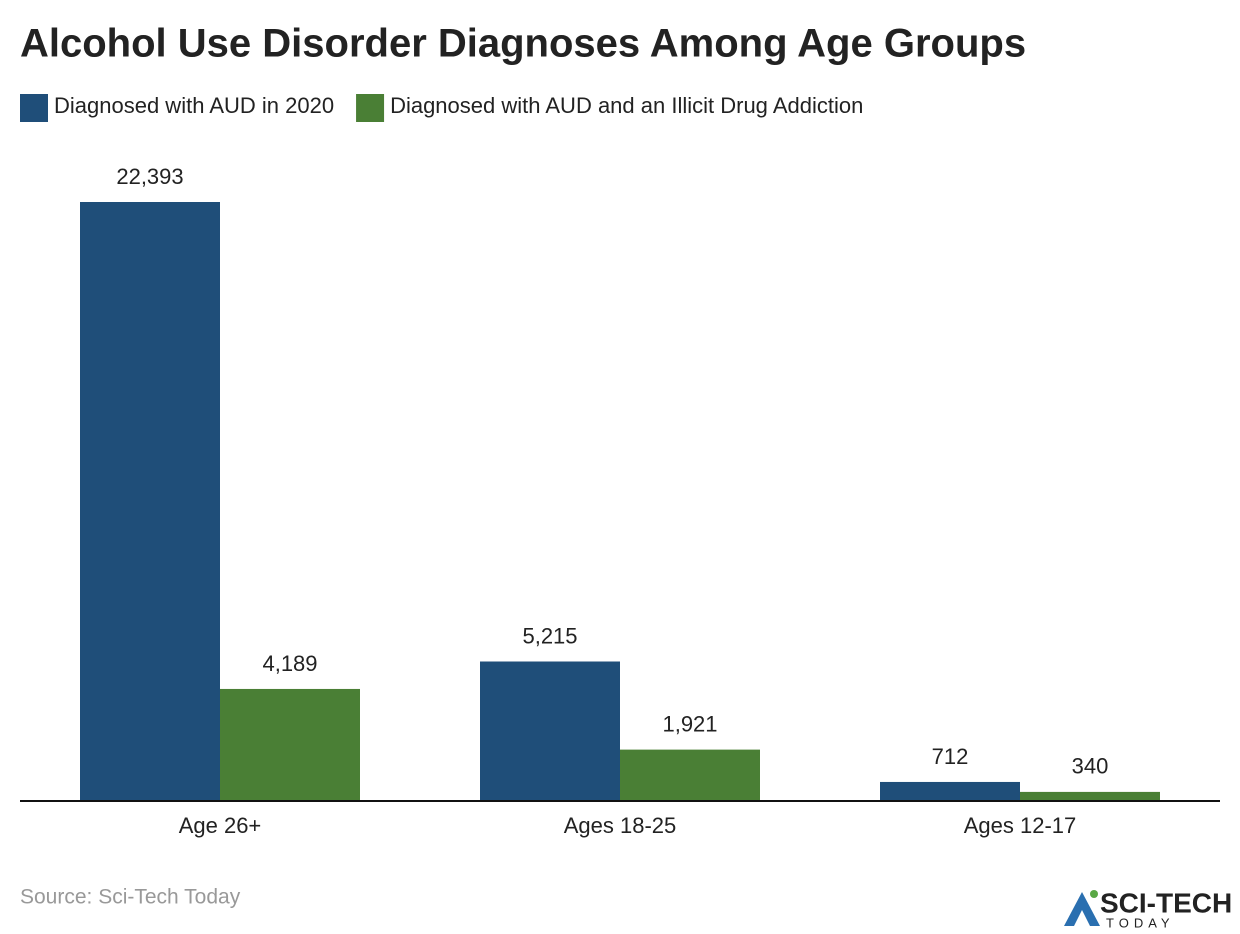 This screenshot has width=1240, height=934. I want to click on value-label: 712, so click(950, 756).